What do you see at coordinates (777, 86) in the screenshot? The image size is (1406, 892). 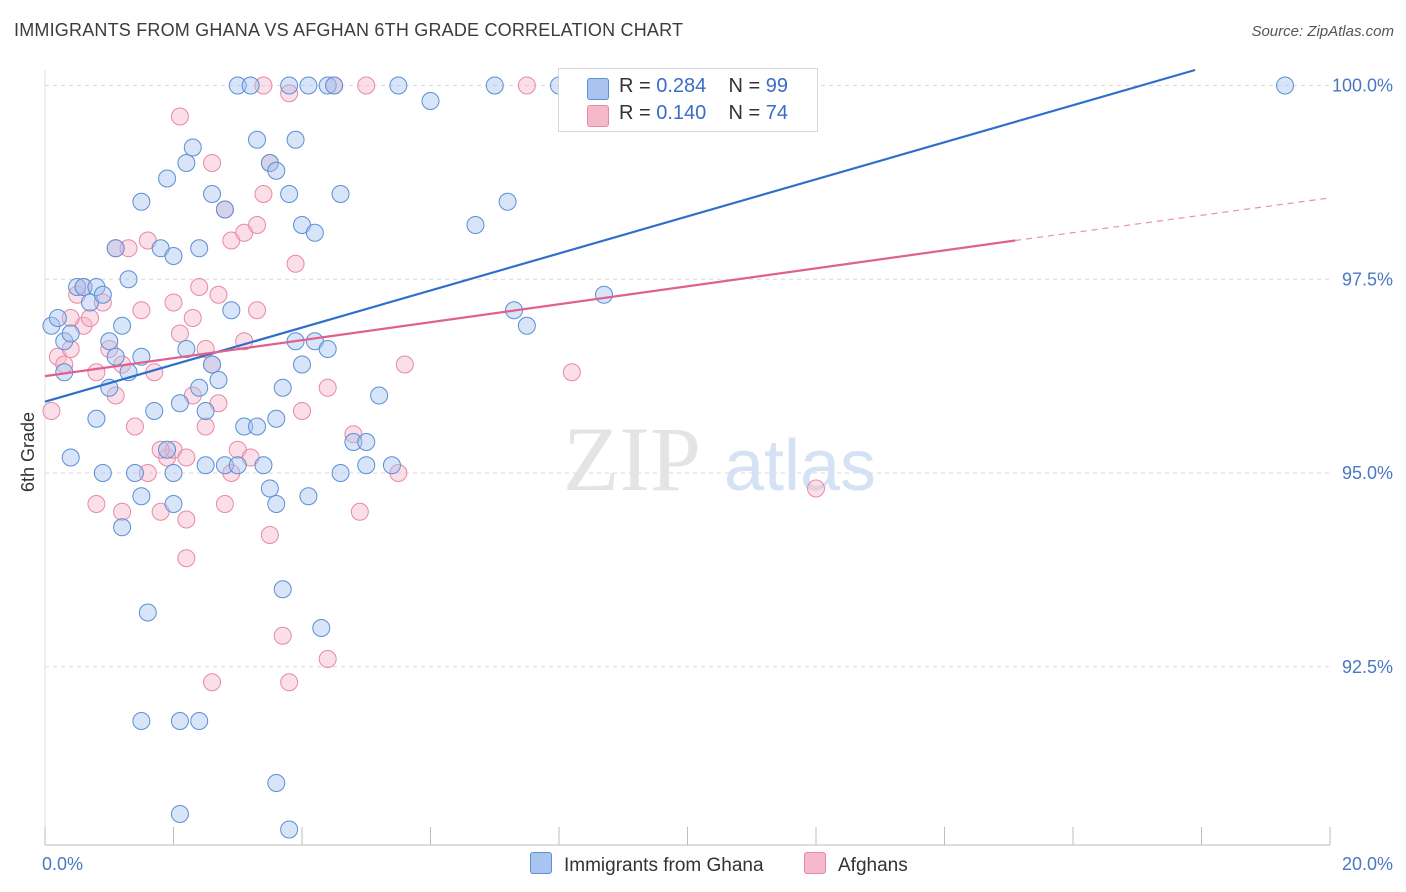 I see `legend-n-value: 99` at bounding box center [777, 86].